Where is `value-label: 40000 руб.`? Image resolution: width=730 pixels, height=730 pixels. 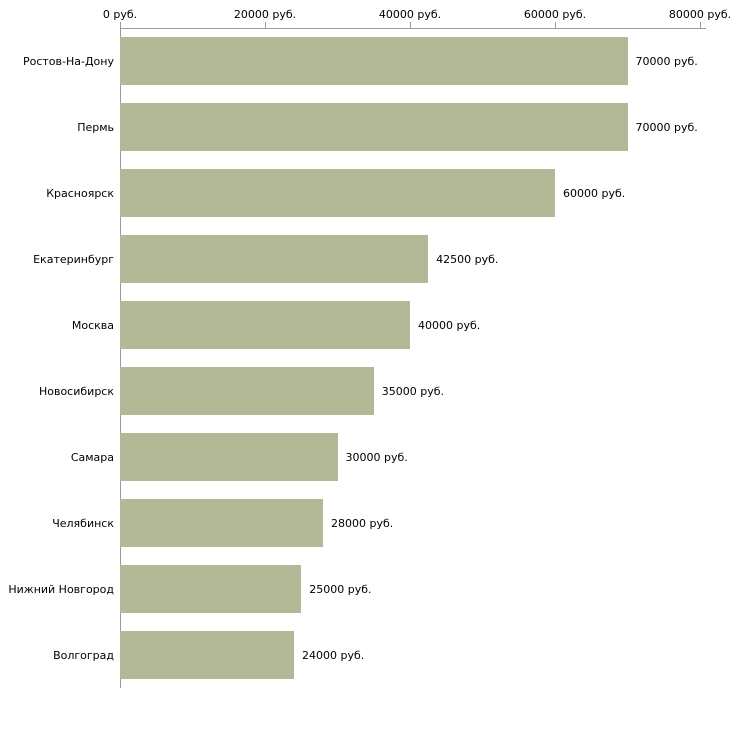
value-label: 40000 руб. is located at coordinates (449, 325).